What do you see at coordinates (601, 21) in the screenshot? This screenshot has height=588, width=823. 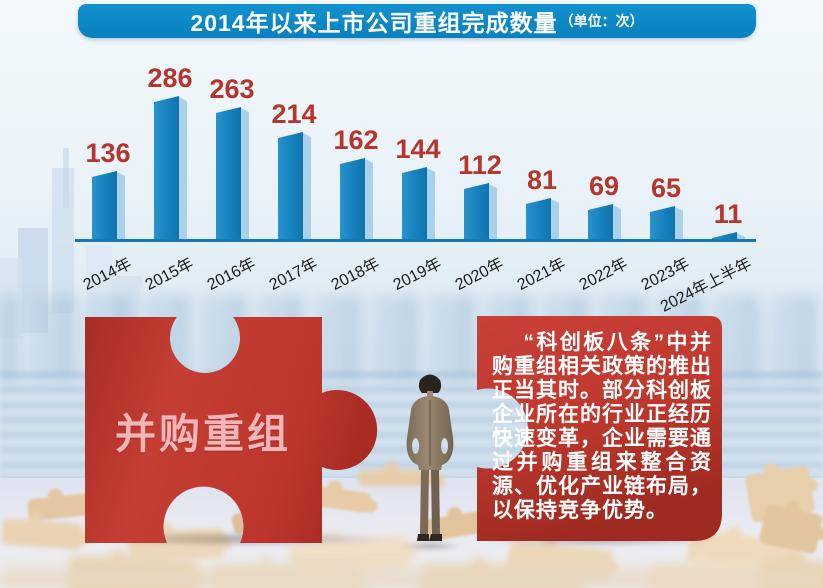 I see `chart-unit-label: （单位：次）` at bounding box center [601, 21].